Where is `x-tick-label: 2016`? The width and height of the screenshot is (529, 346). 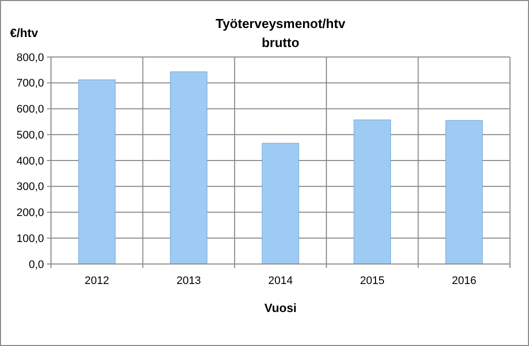
x-tick-label: 2016 is located at coordinates (464, 281).